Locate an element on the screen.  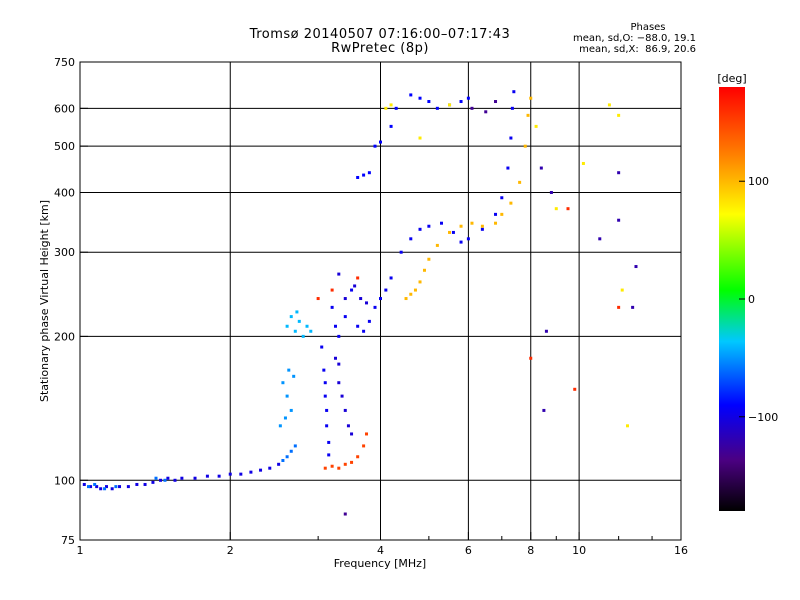
y-tick-label: 500 is located at coordinates (64, 146).